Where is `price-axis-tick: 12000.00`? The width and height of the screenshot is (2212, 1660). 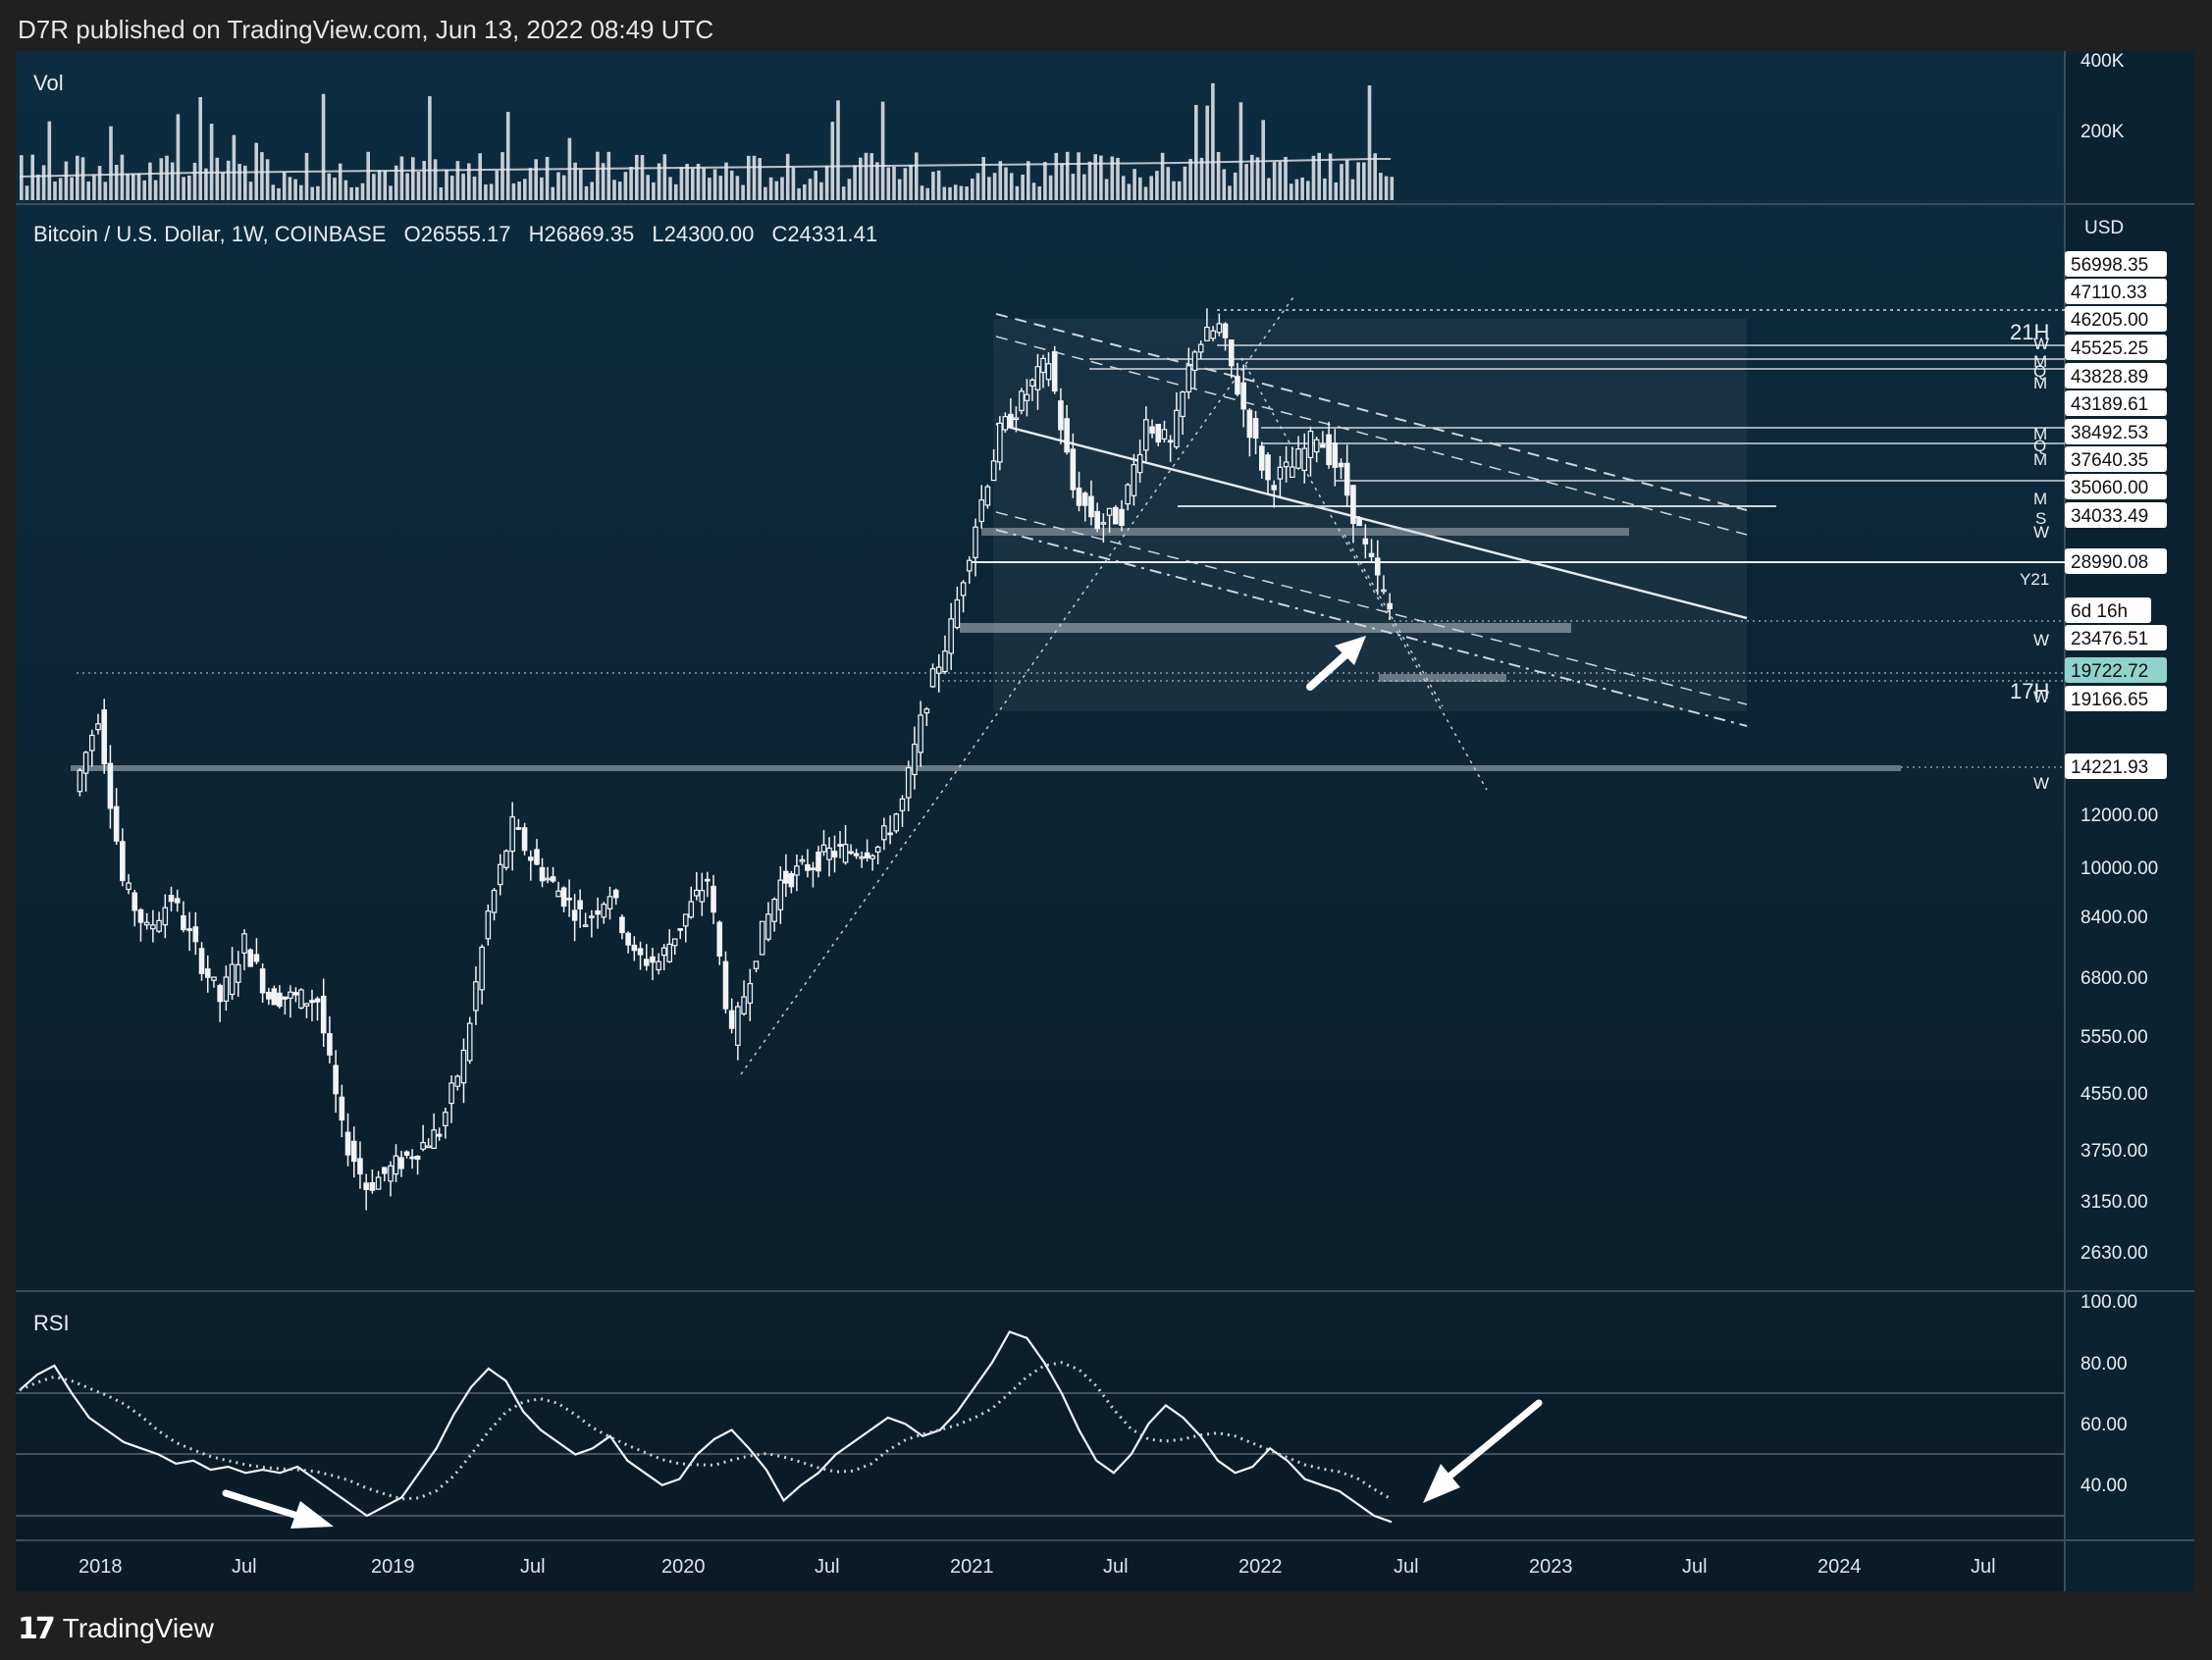 price-axis-tick: 12000.00 is located at coordinates (2119, 815).